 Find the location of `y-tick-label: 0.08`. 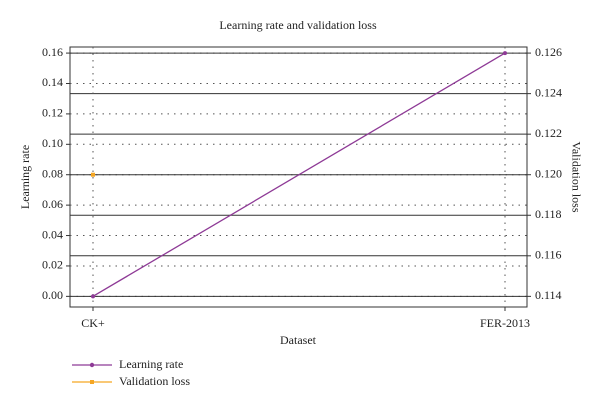

y-tick-label: 0.08 is located at coordinates (52, 173).